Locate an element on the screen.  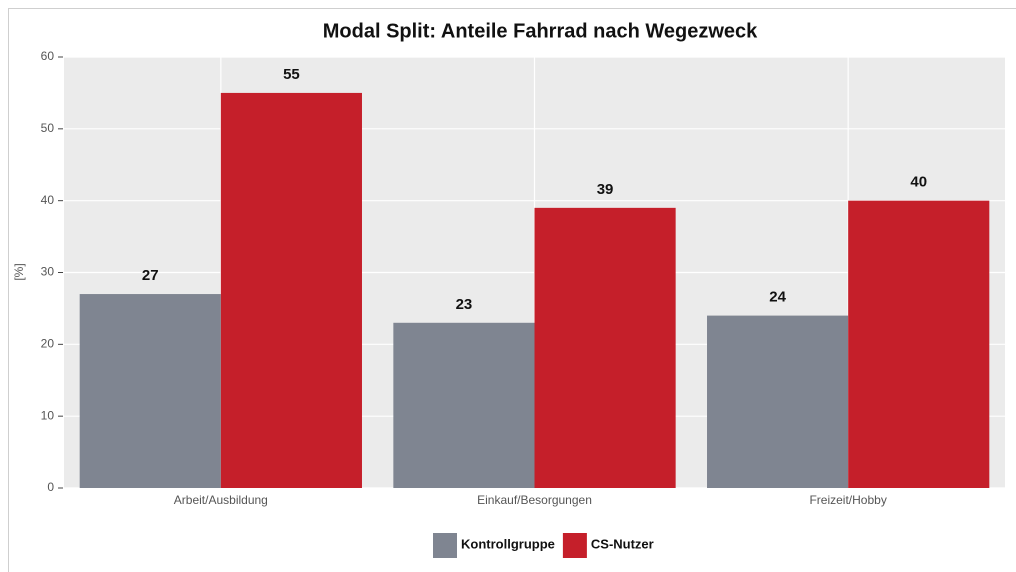
value-label: 23 is located at coordinates (464, 304).